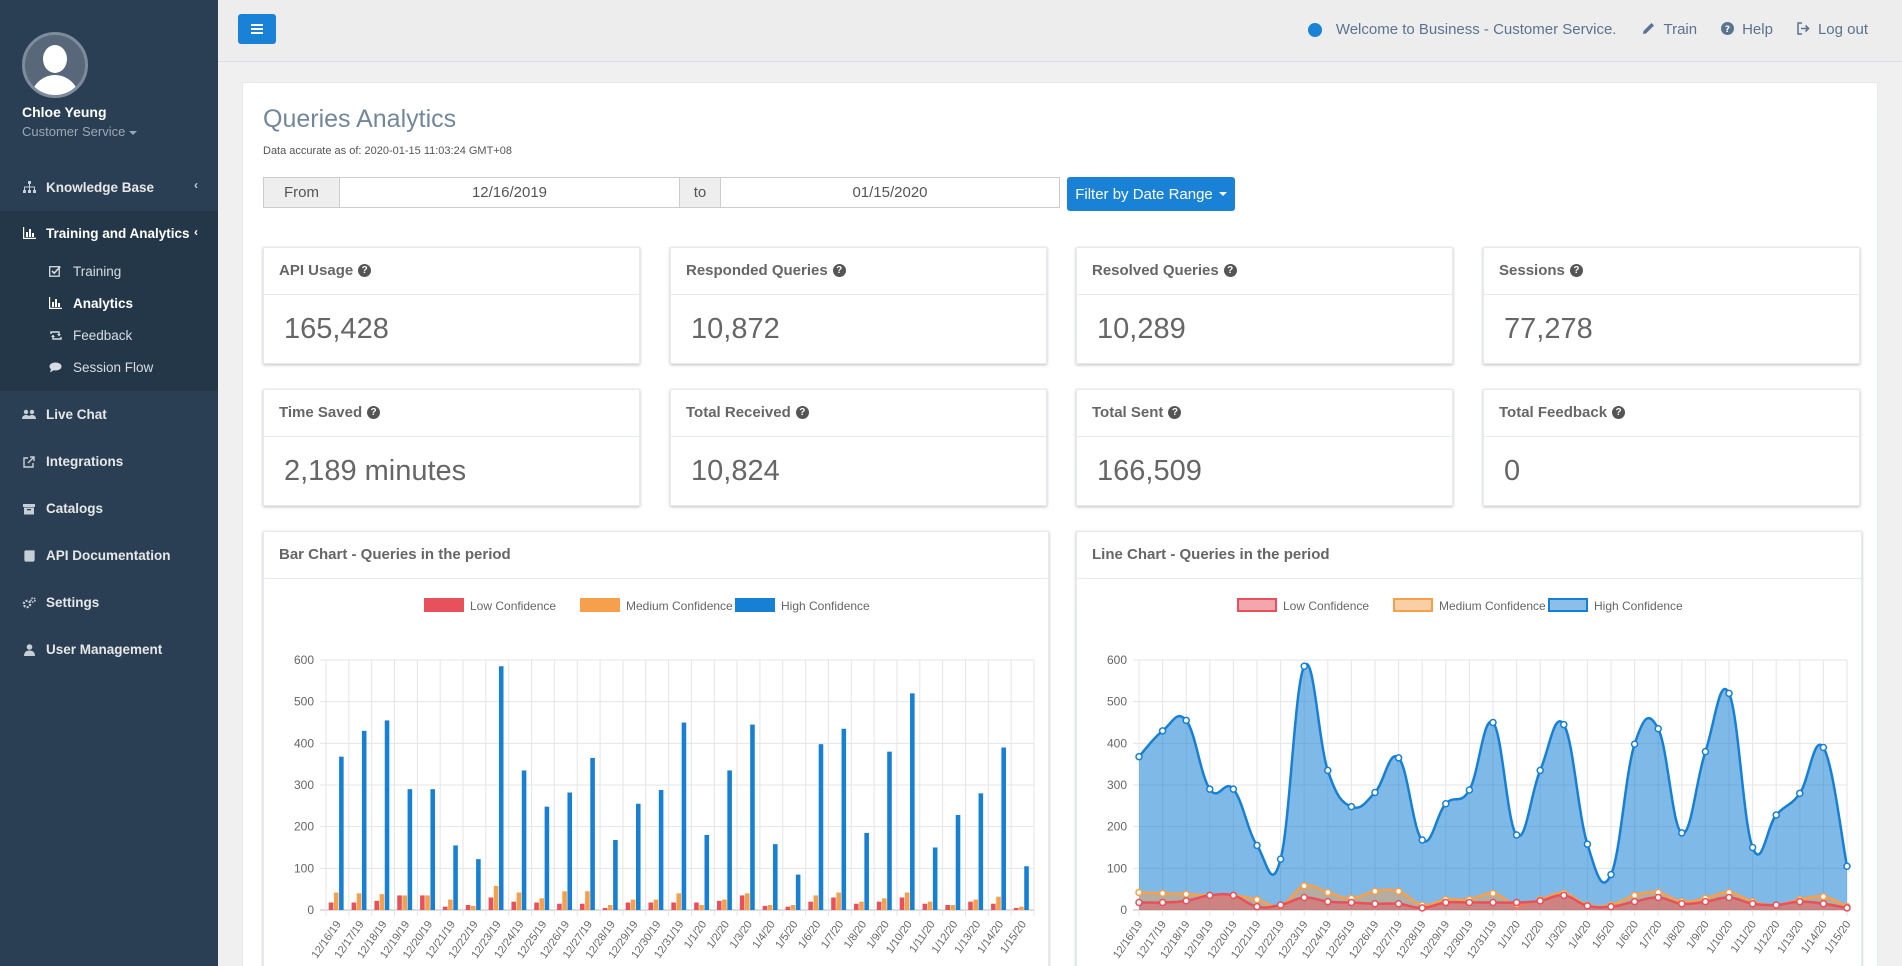 The width and height of the screenshot is (1902, 966). I want to click on sidebar-item-label: Knowledge Base, so click(100, 187).